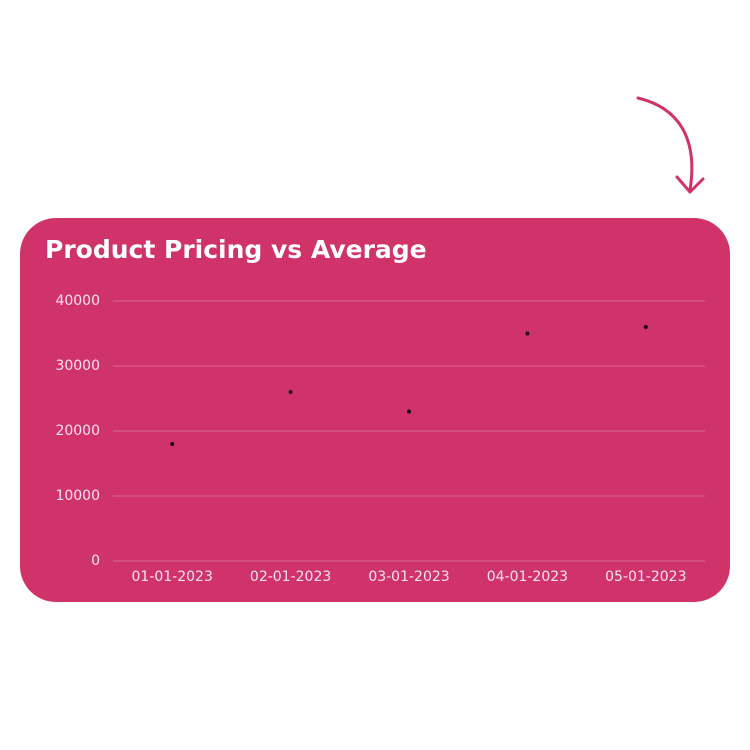 Image resolution: width=750 pixels, height=750 pixels. I want to click on arrow, so click(665, 144).